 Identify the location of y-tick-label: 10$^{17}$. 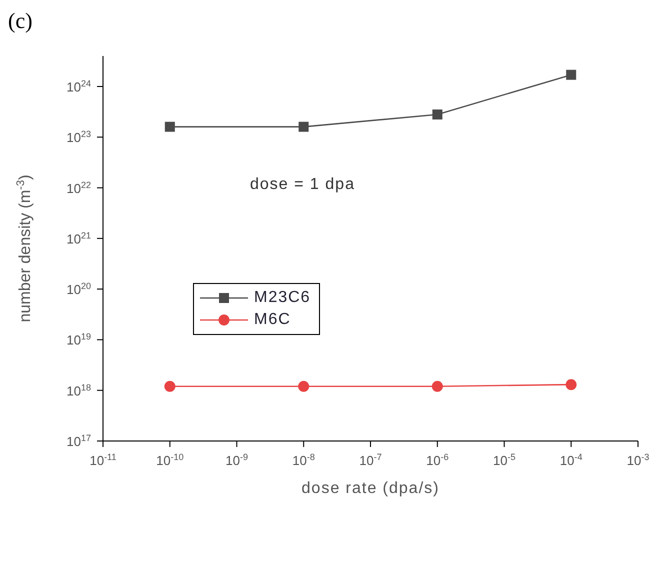
(78, 441).